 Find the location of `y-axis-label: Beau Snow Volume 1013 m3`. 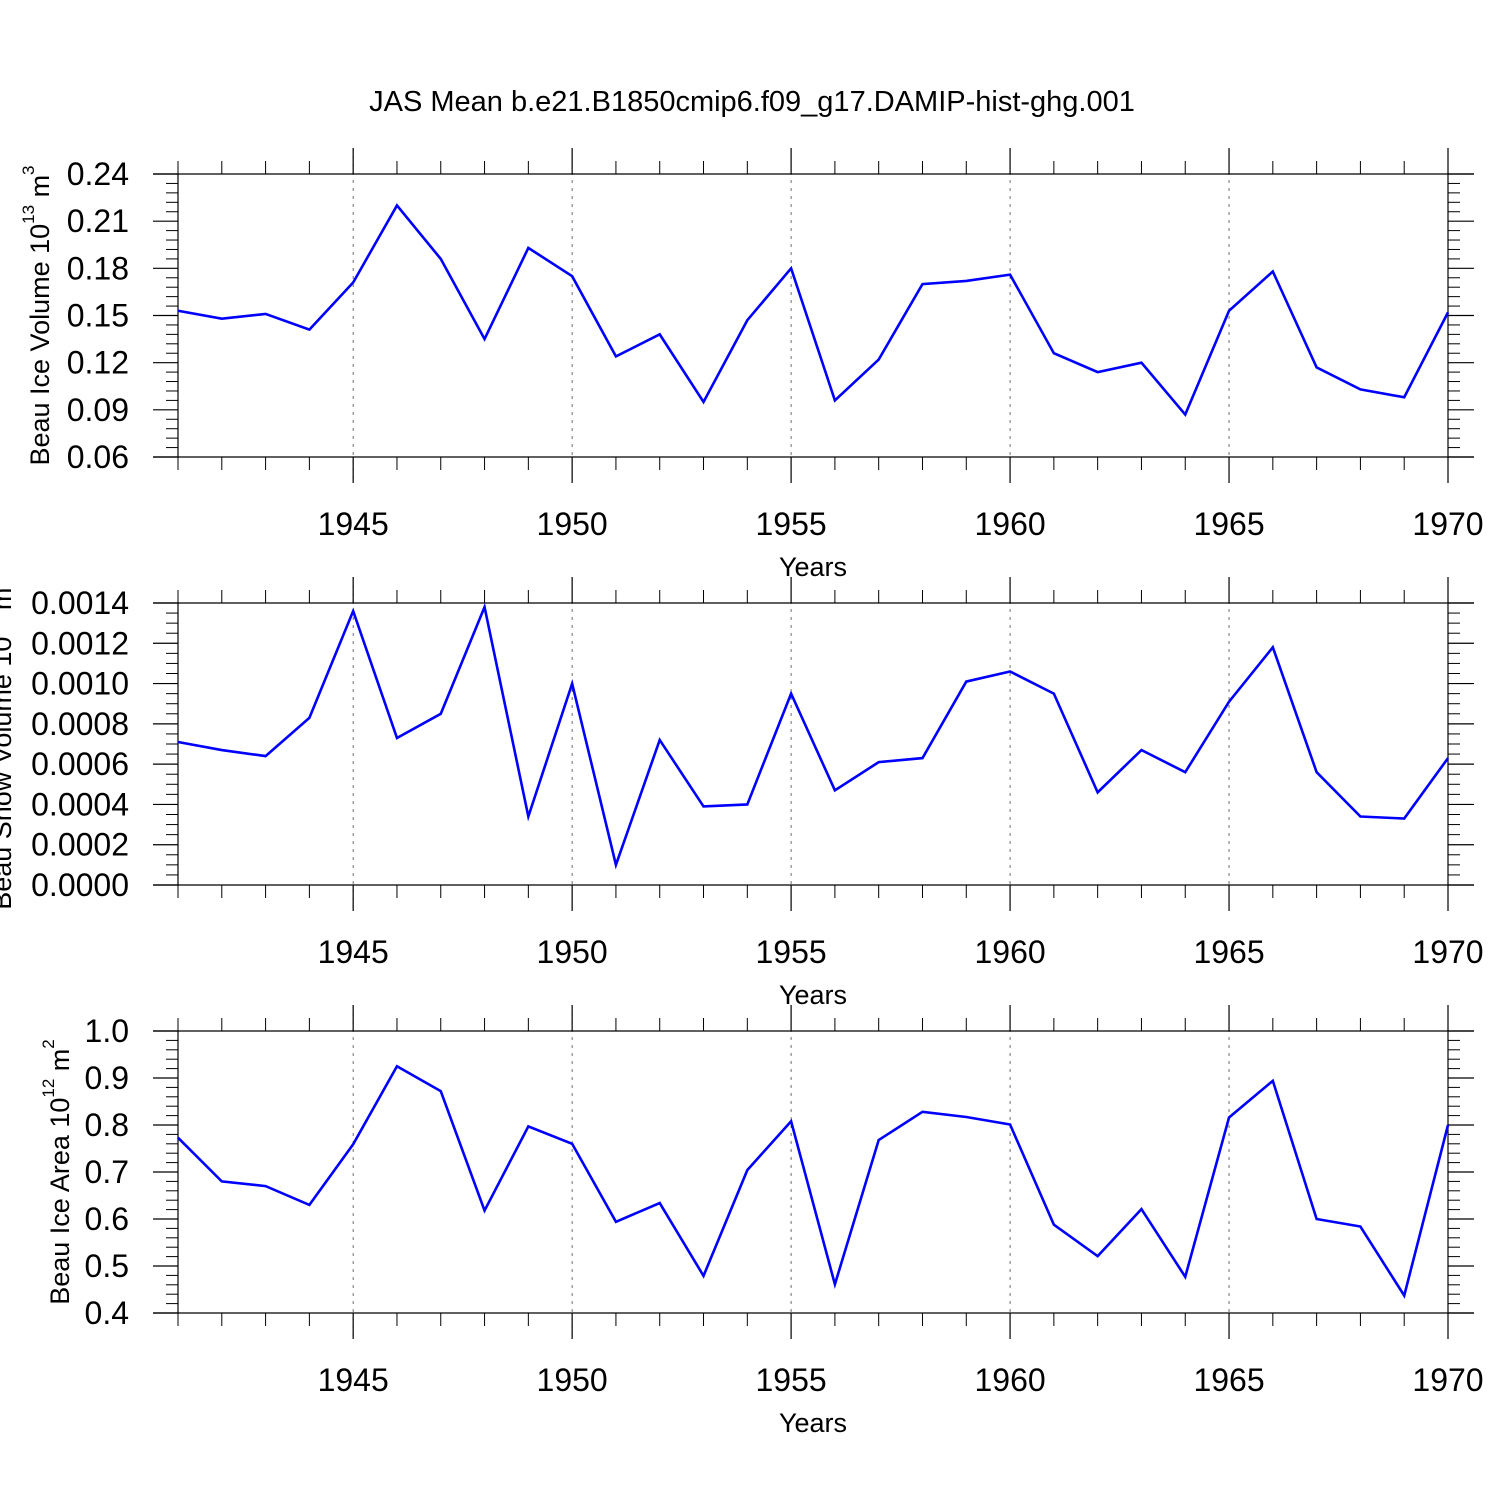

y-axis-label: Beau Snow Volume 1013 m3 is located at coordinates (8, 744).